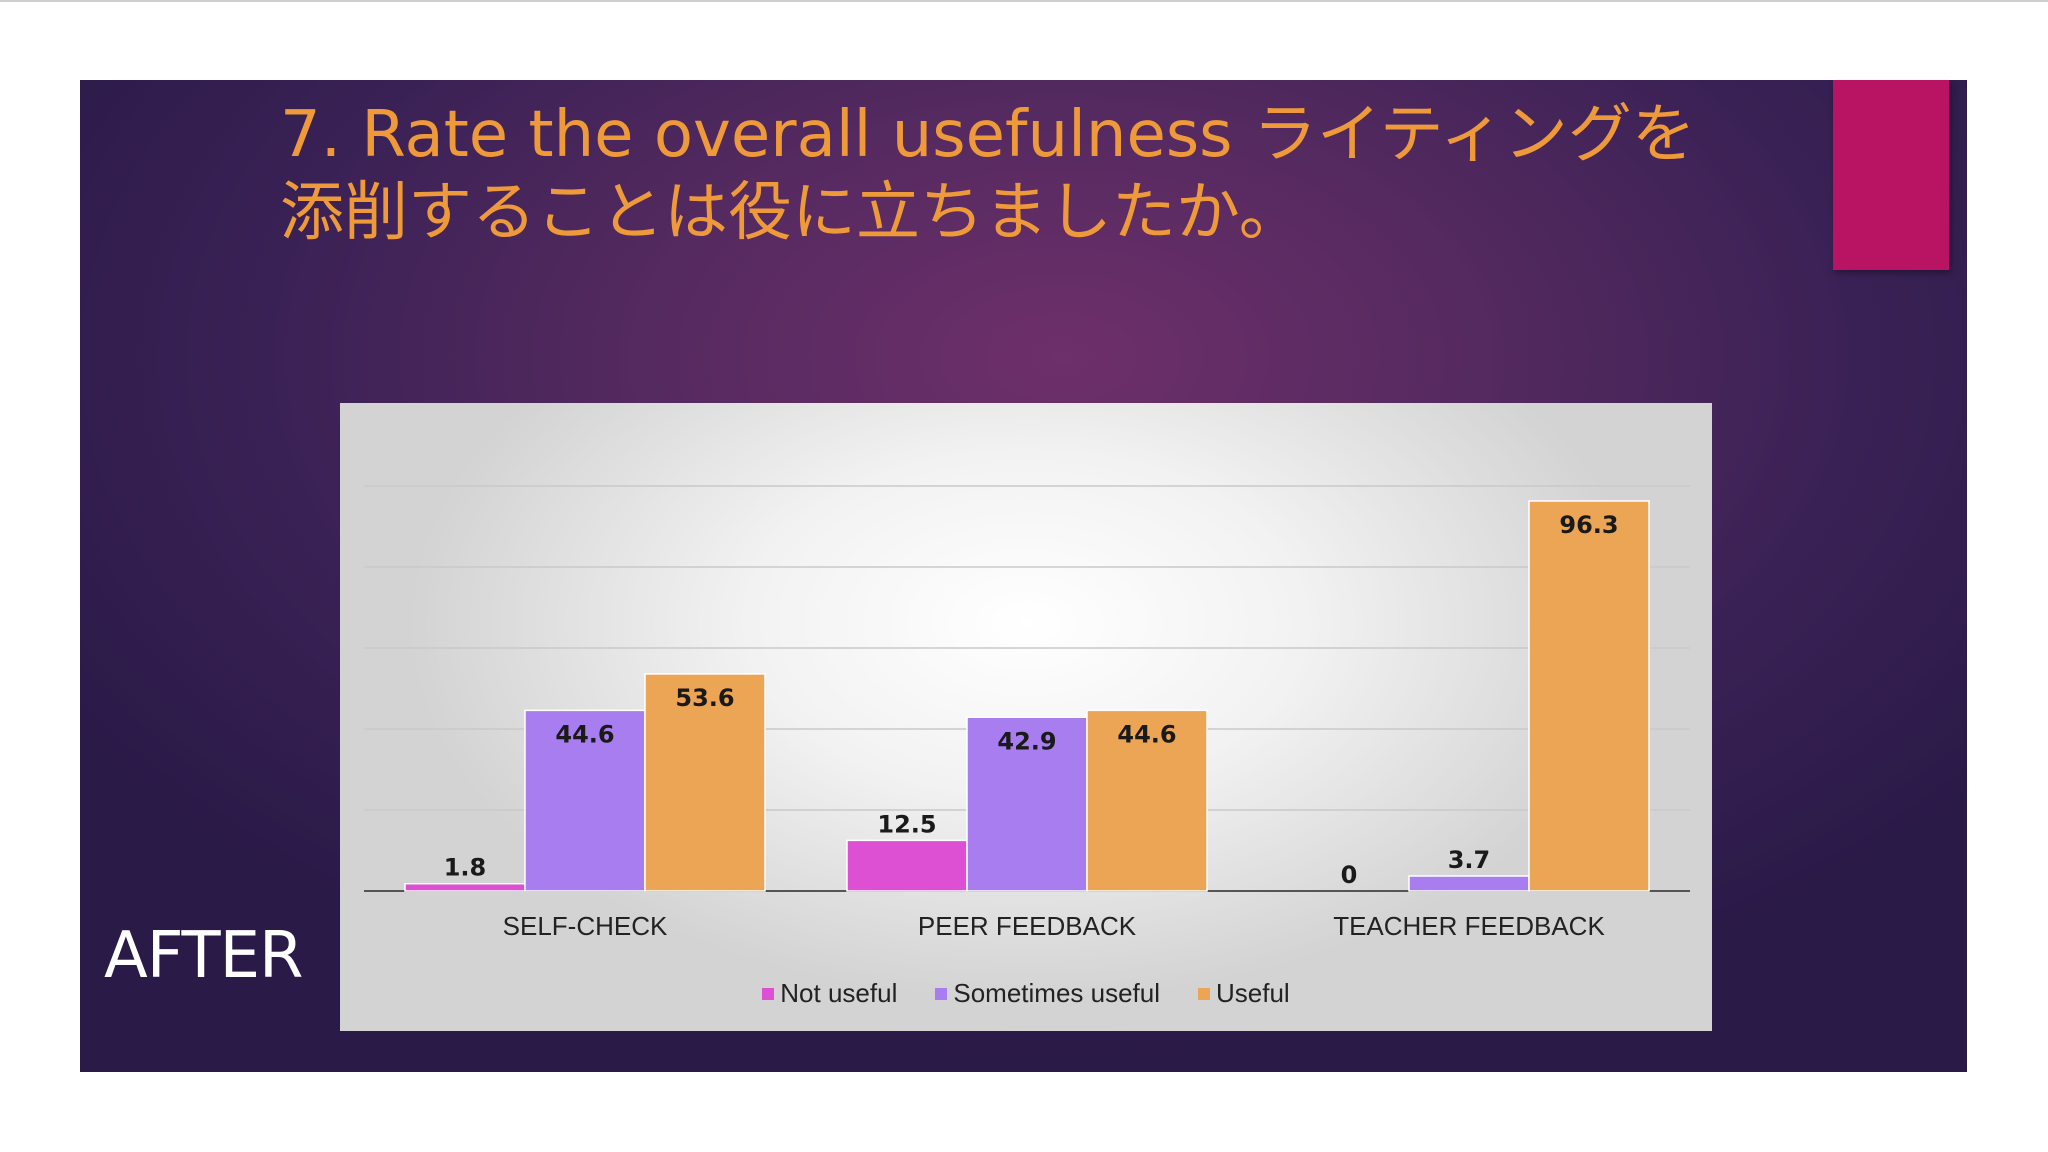 This screenshot has width=2048, height=1152. What do you see at coordinates (1024, 1) in the screenshot?
I see `top-divider-line` at bounding box center [1024, 1].